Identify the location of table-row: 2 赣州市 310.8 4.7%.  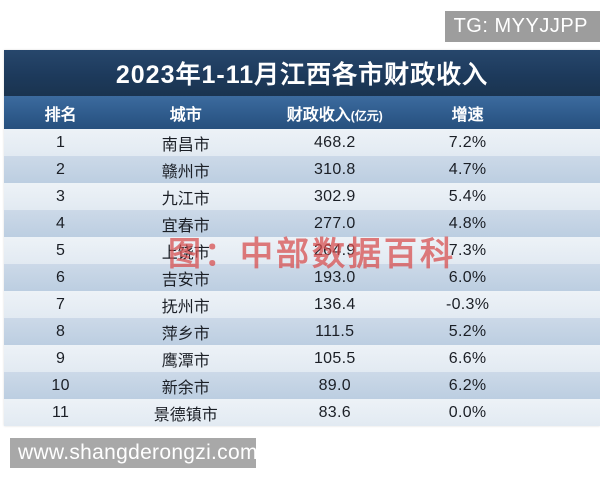
(302, 169).